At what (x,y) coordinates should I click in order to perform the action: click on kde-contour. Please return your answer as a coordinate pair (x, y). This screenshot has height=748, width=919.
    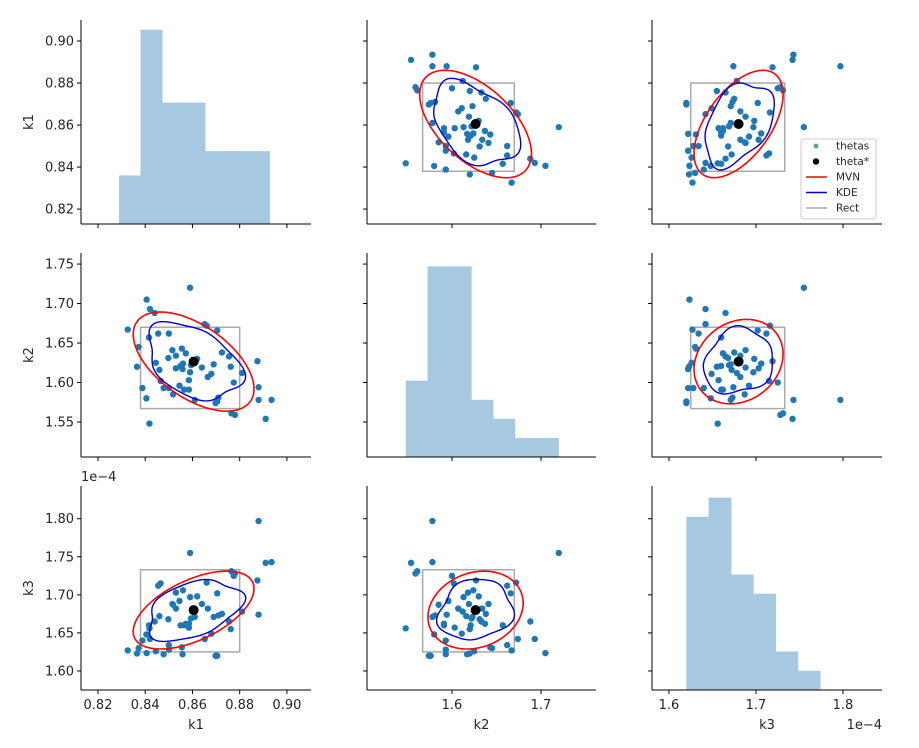
    Looking at the image, I should click on (739, 126).